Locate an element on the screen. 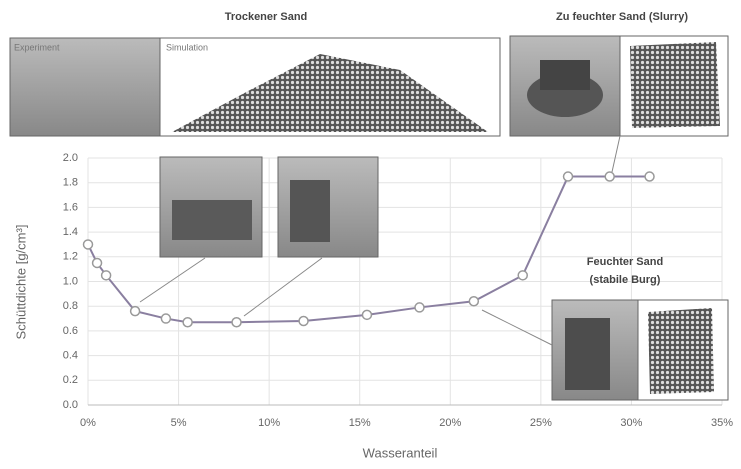 Image resolution: width=741 pixels, height=469 pixels. x-axis-label: Wasseranteil is located at coordinates (400, 452).